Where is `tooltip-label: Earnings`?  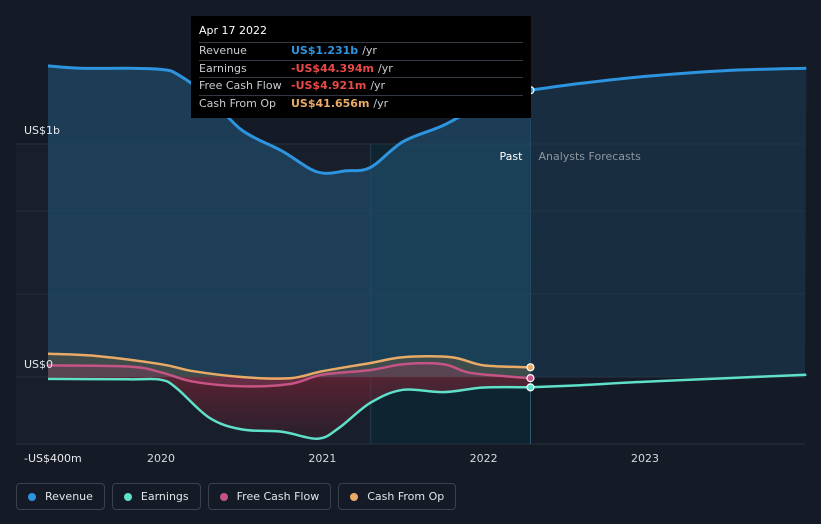
tooltip-label: Earnings is located at coordinates (223, 68).